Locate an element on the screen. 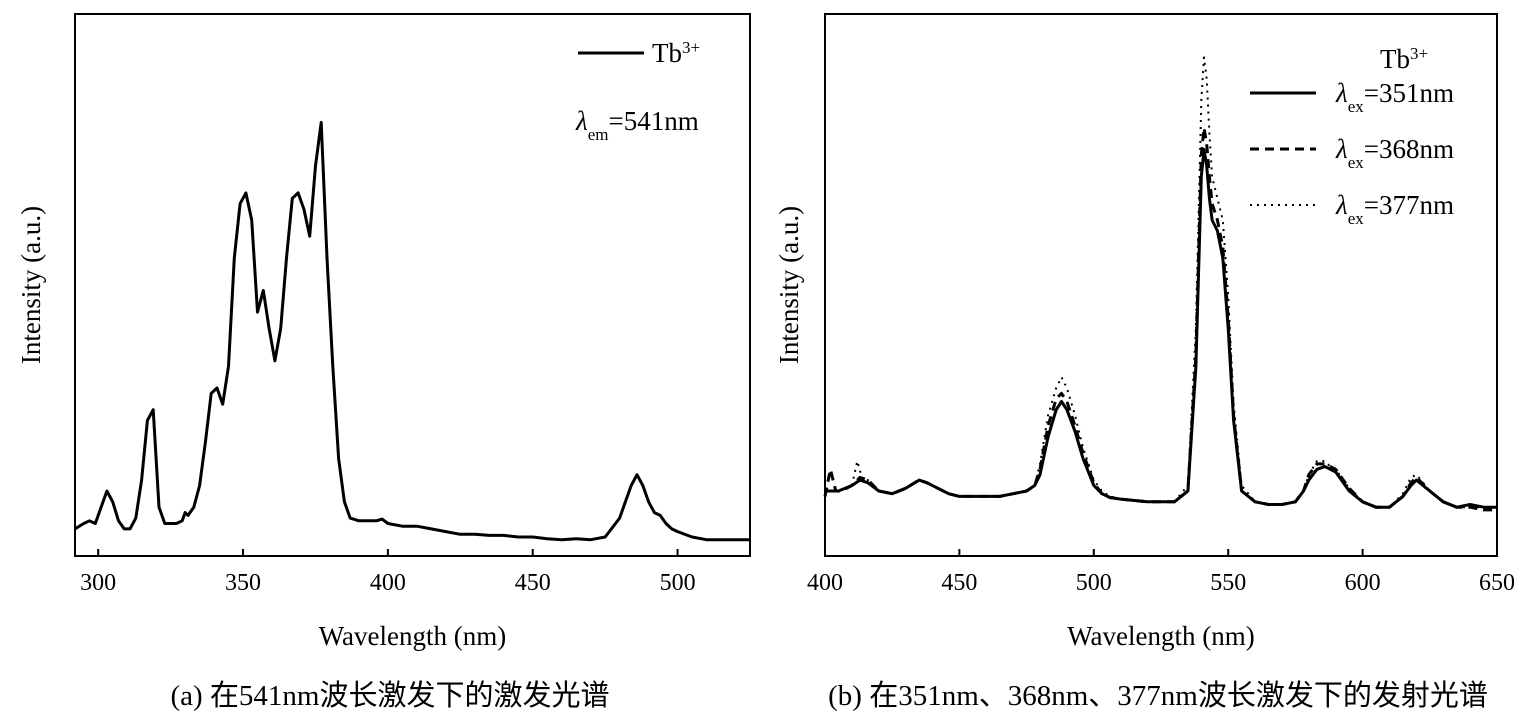 Image resolution: width=1532 pixels, height=725 pixels. legend: Tb3+λex=351nm λex=368nm λex=377nm is located at coordinates (1352, 136).